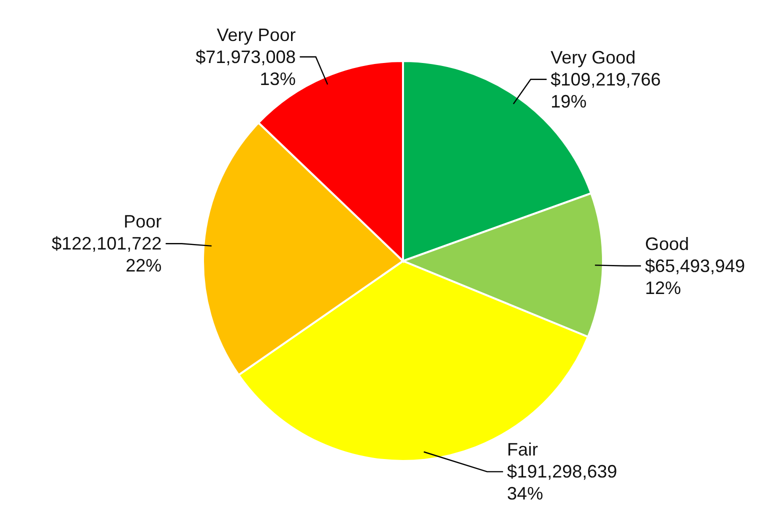  I want to click on data-label: $109,219,766 19%, so click(605, 90).